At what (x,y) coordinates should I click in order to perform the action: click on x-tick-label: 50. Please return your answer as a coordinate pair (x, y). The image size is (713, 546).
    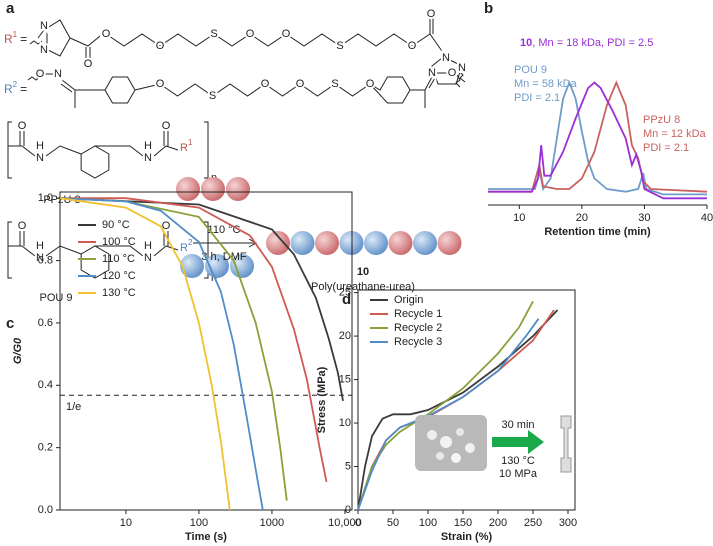
    Looking at the image, I should click on (393, 523).